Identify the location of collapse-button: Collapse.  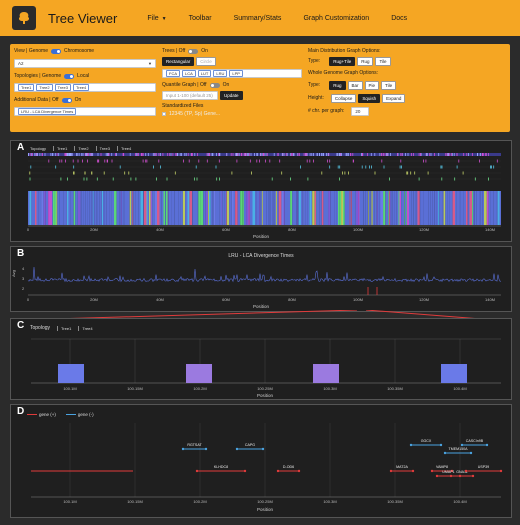
(343, 98).